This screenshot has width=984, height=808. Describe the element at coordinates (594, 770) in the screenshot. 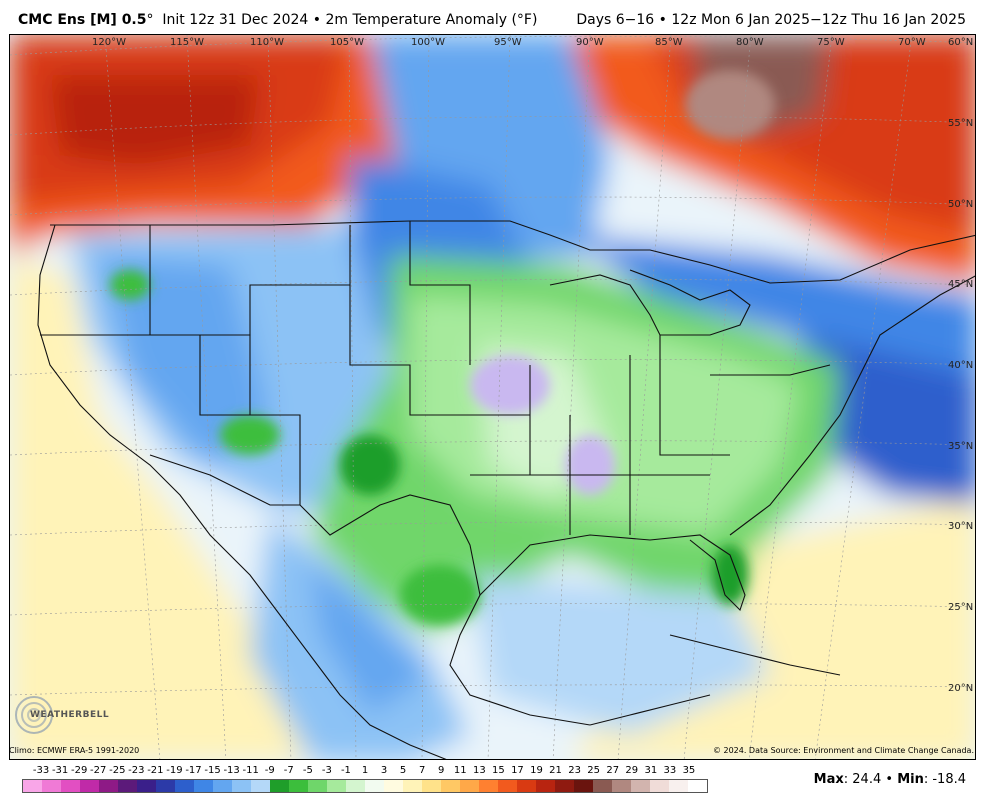

I see `colorbar-tick: 25` at that location.